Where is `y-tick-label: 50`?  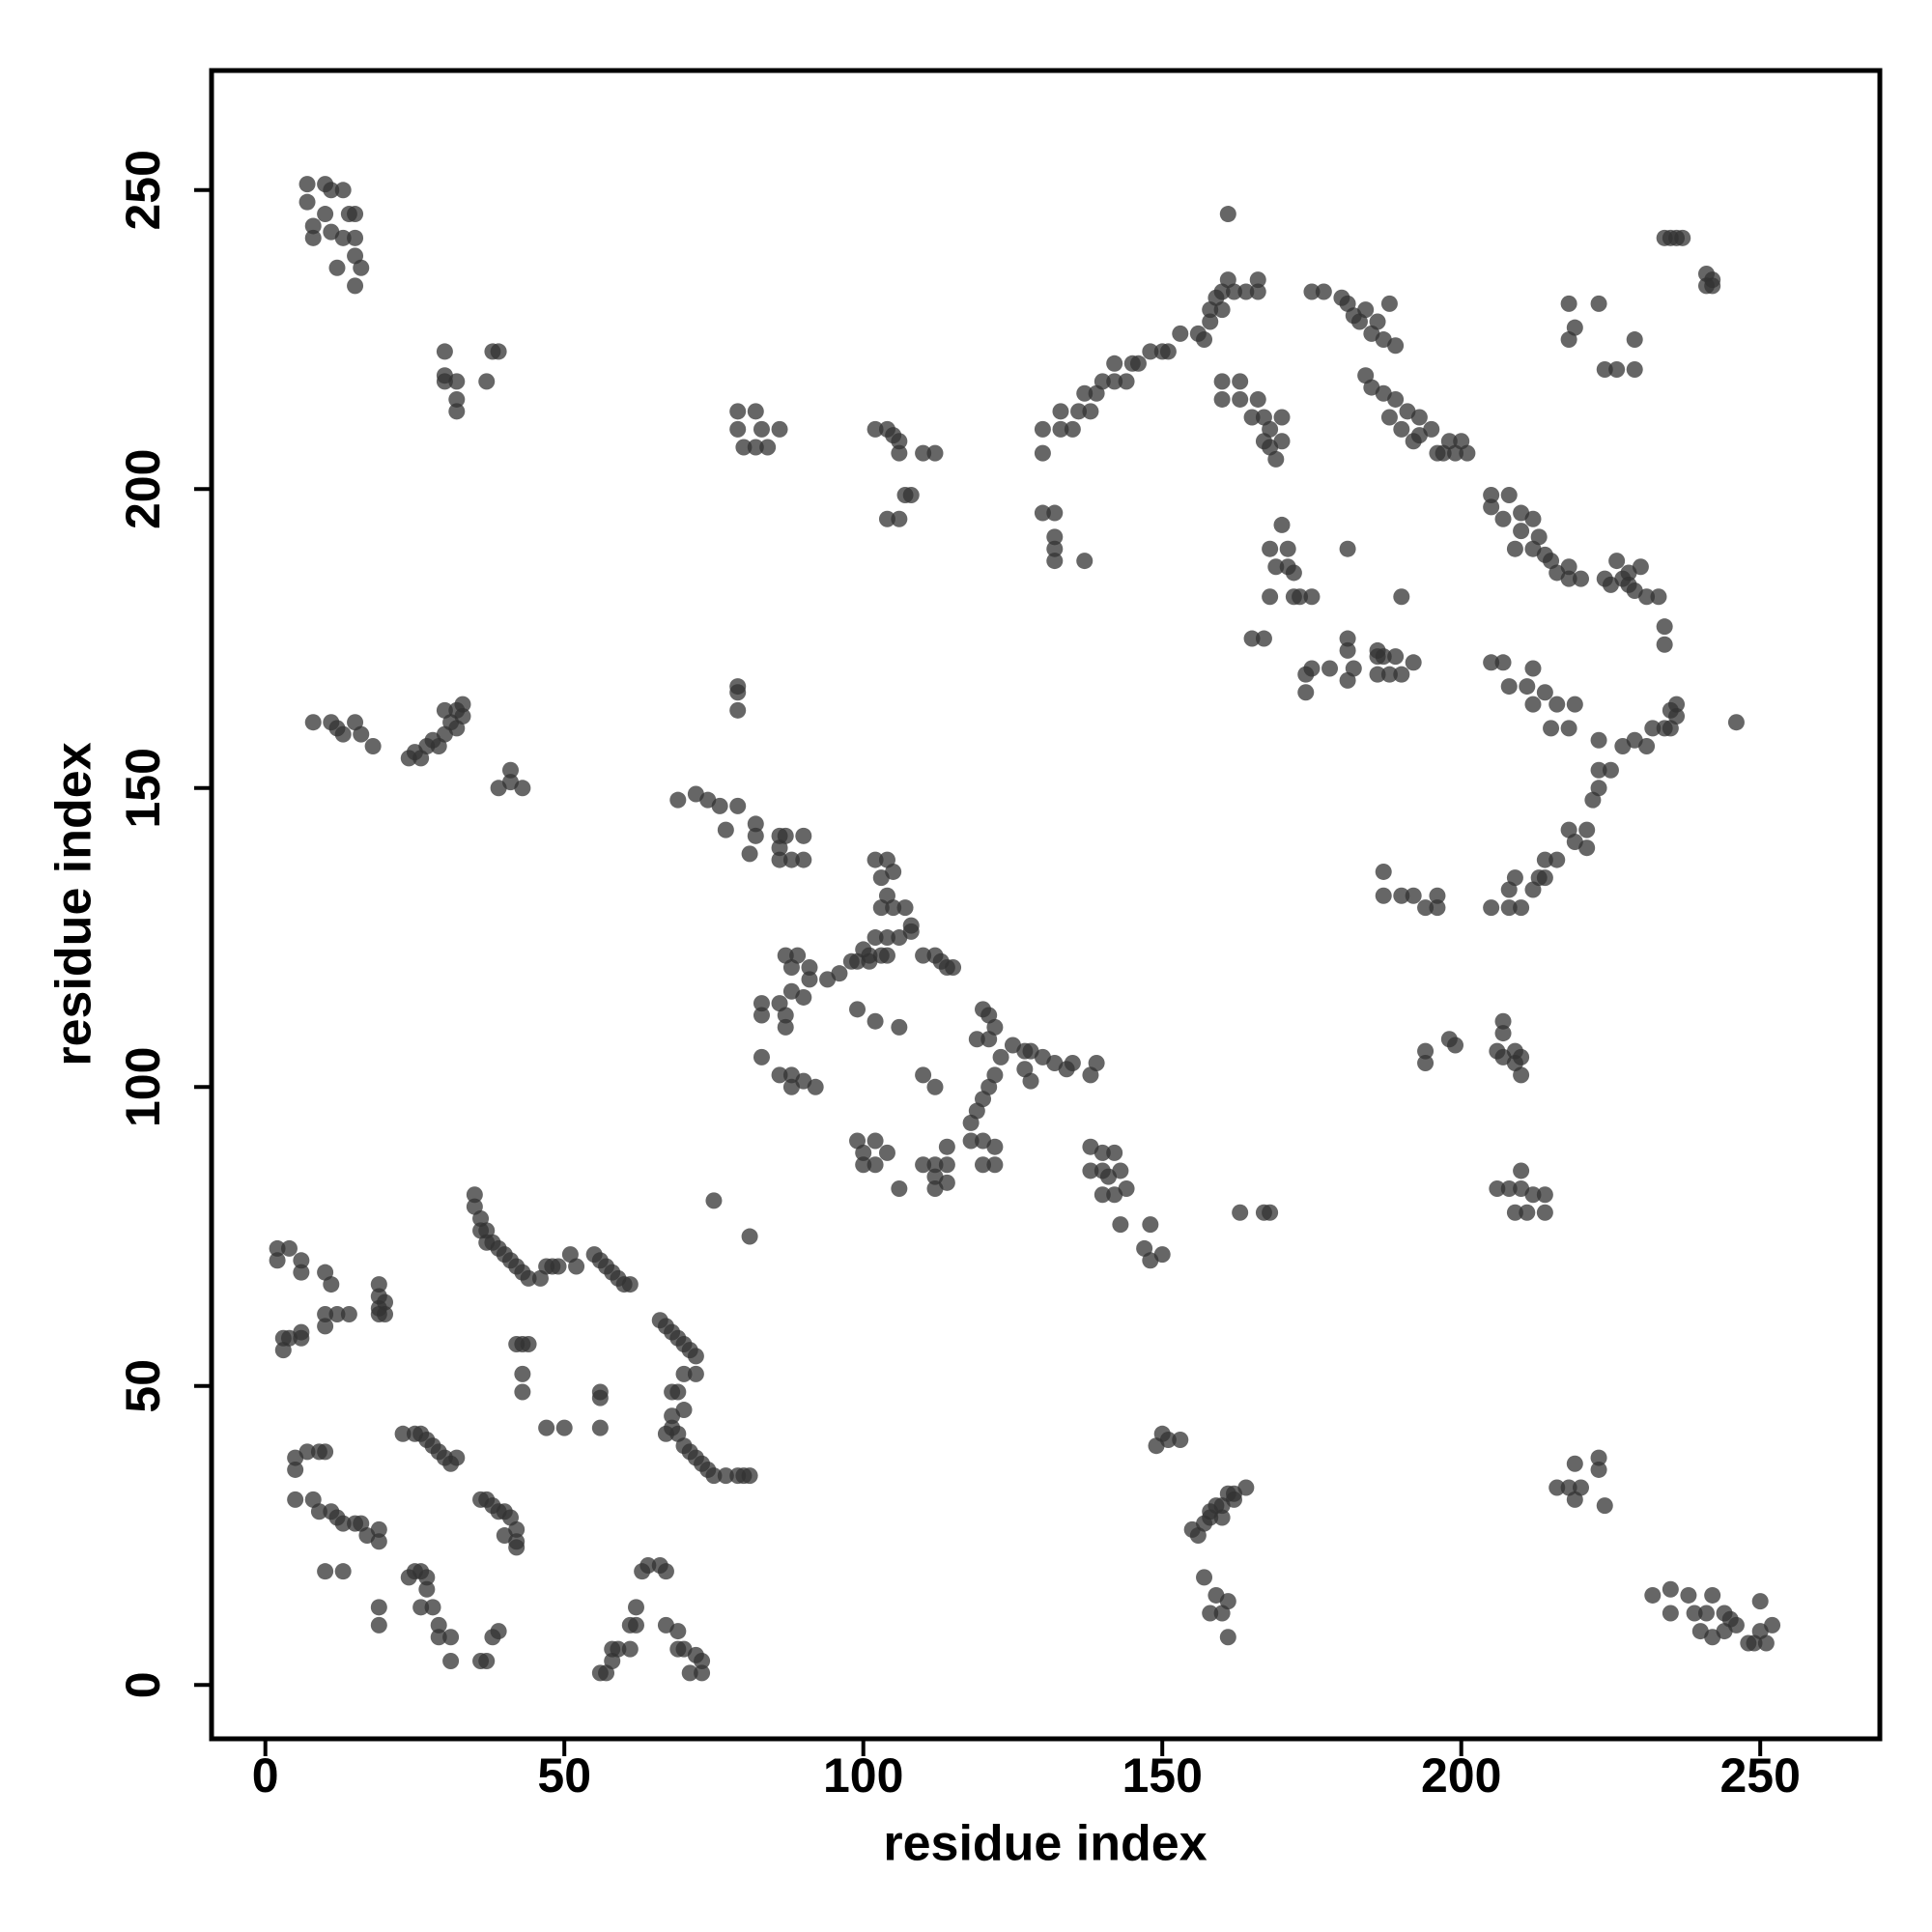
y-tick-label: 50 is located at coordinates (143, 1386).